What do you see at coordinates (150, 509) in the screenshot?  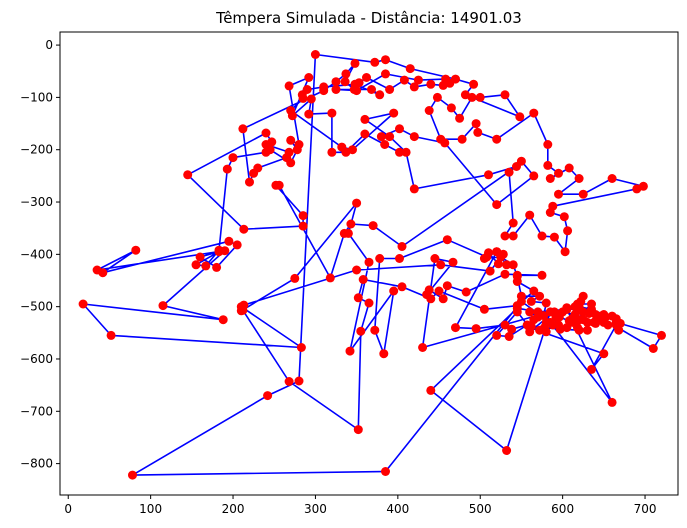 I see `x-tick-label: 100` at bounding box center [150, 509].